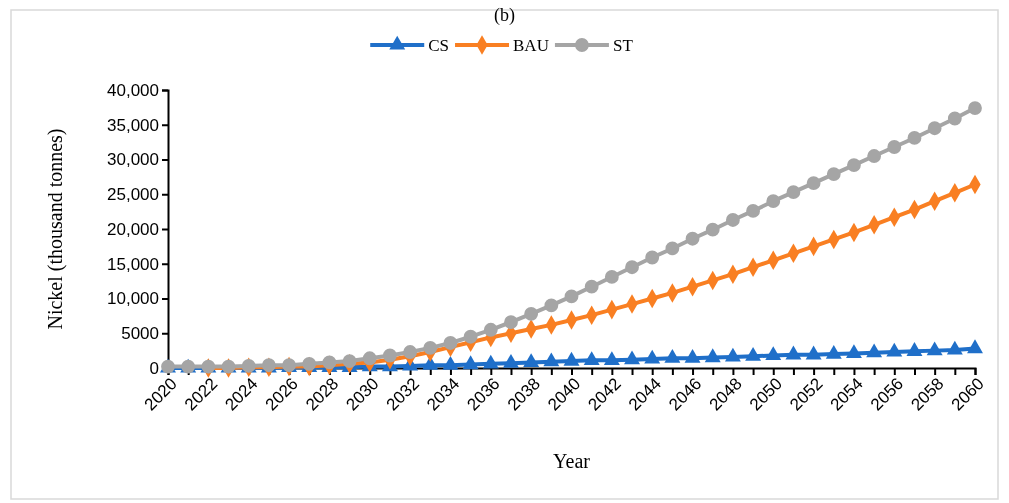 The height and width of the screenshot is (503, 1009). What do you see at coordinates (531, 45) in the screenshot?
I see `legend-label: BAU` at bounding box center [531, 45].